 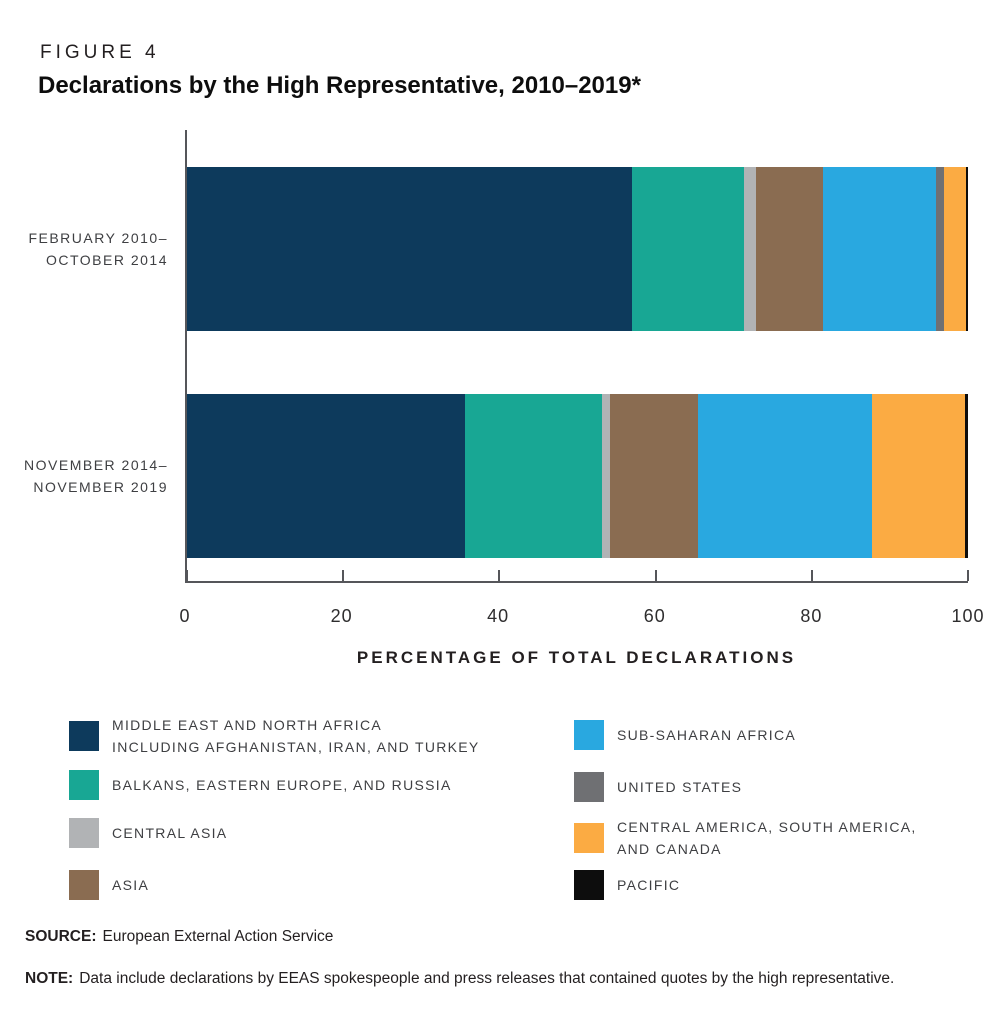 I want to click on legend-label-line: MIDDLE EAST AND NORTH AFRICA, so click(x=247, y=725).